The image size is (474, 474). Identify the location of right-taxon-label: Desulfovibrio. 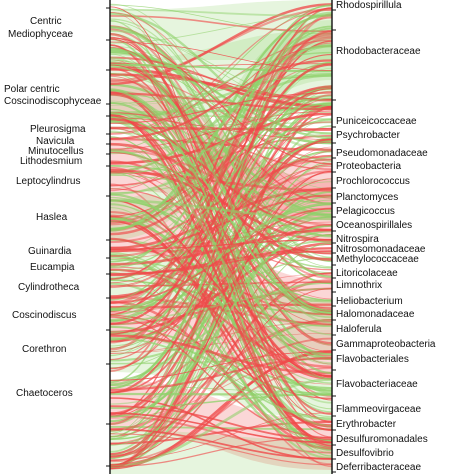
(365, 453).